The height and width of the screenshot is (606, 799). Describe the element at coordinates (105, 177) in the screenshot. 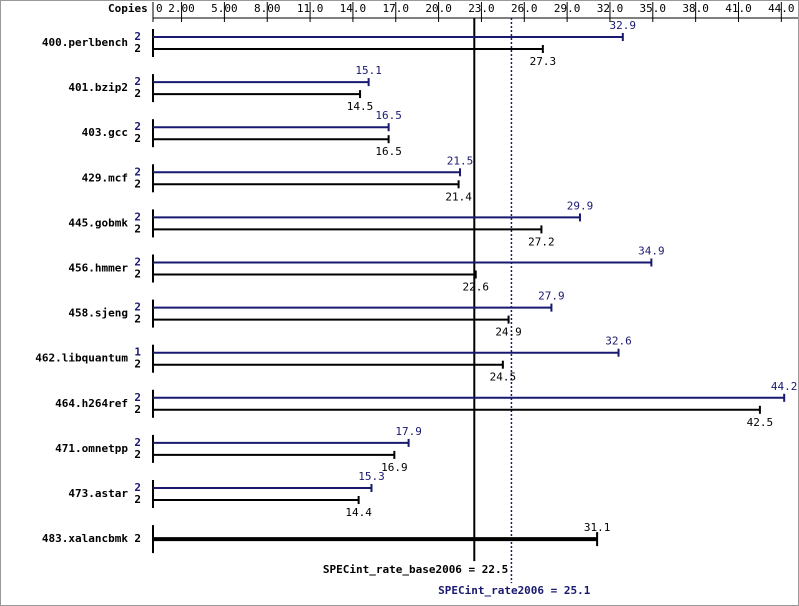

I see `benchmark-label: 429.mcf` at that location.